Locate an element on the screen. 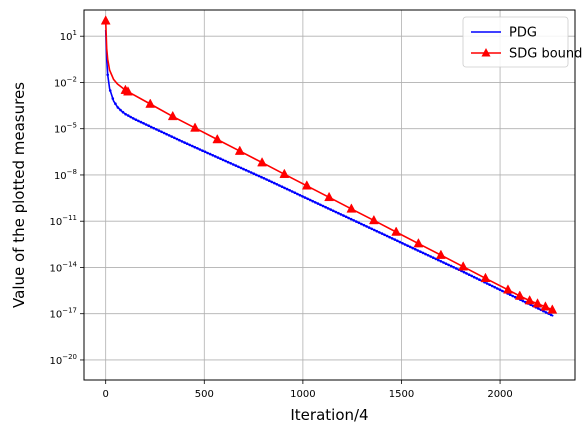  x-tick-label: 1500 is located at coordinates (401, 394).